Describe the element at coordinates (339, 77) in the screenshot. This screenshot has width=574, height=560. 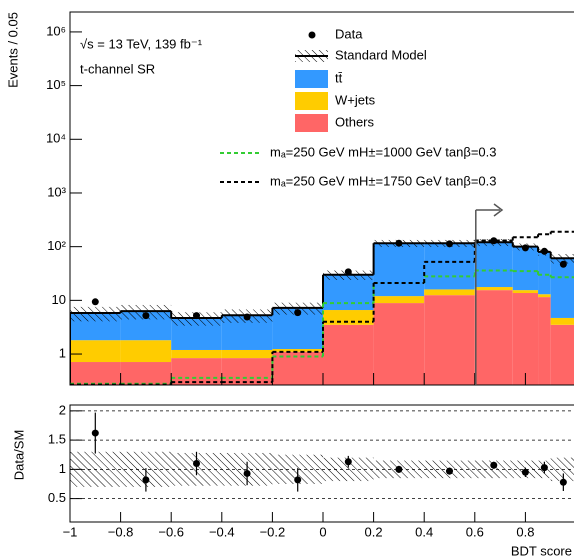
I see `legend-label: tt̄` at that location.